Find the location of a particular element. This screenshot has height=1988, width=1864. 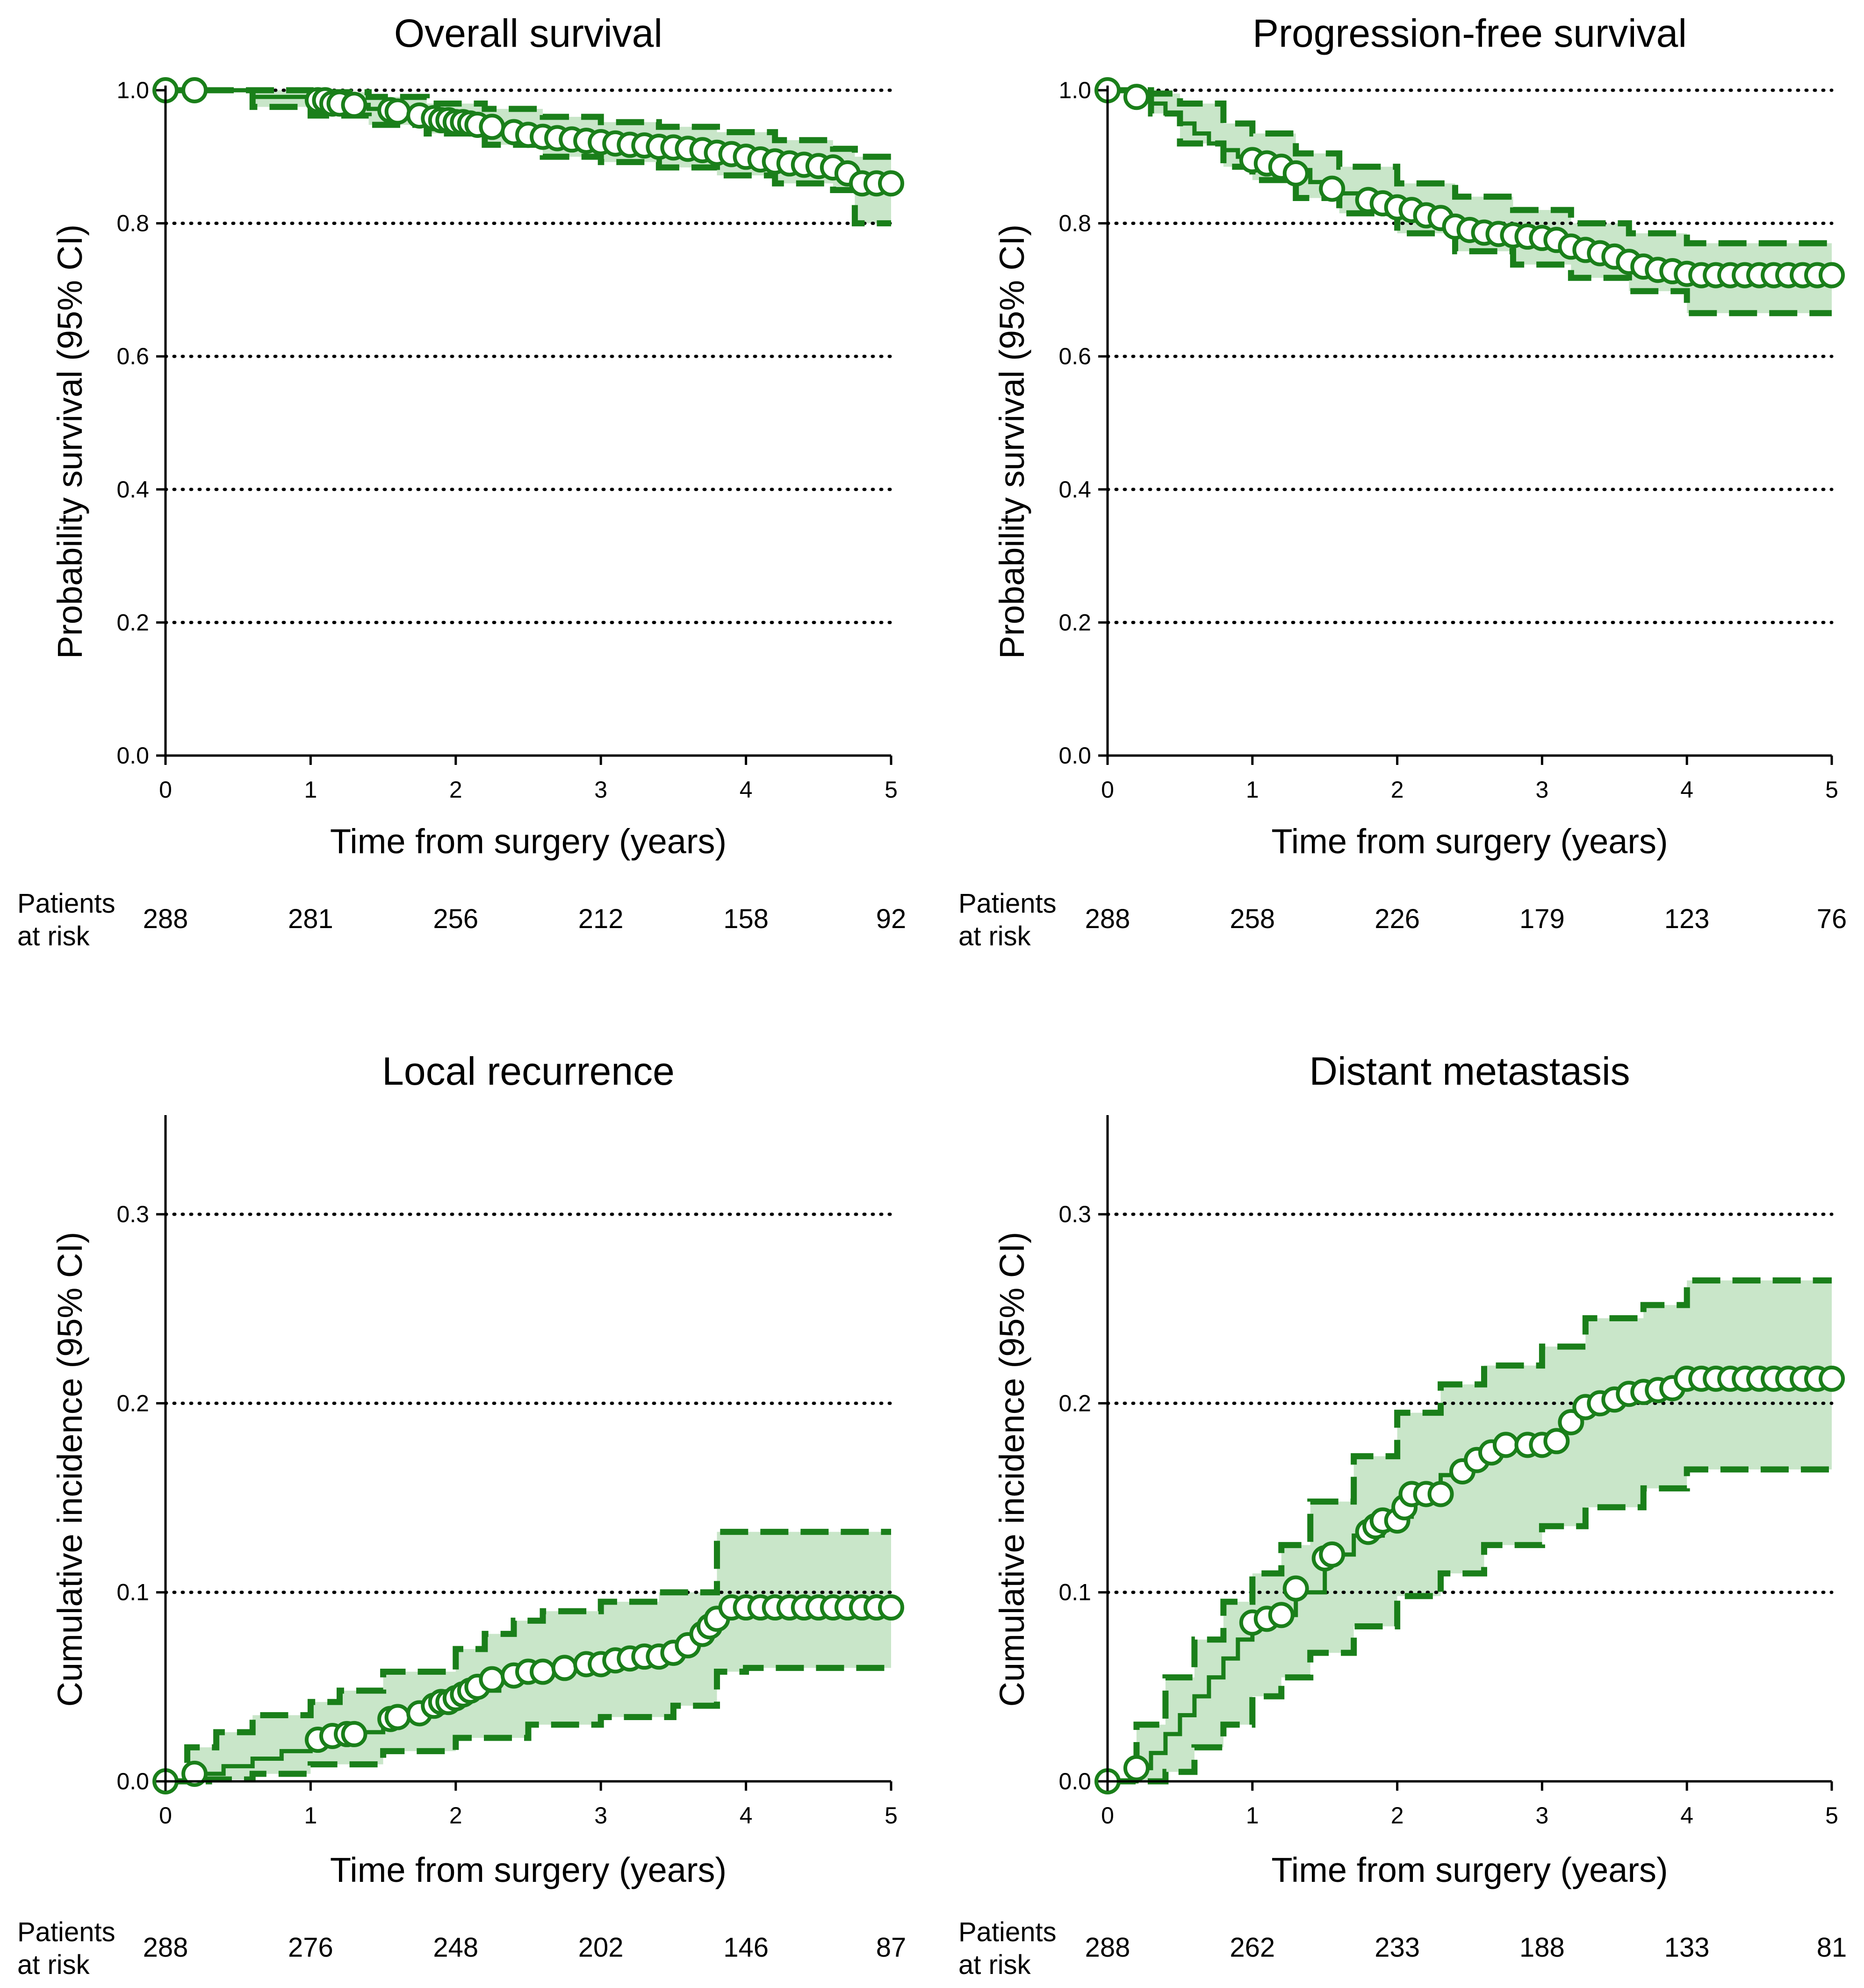

risk-count: 233 is located at coordinates (1397, 1948).